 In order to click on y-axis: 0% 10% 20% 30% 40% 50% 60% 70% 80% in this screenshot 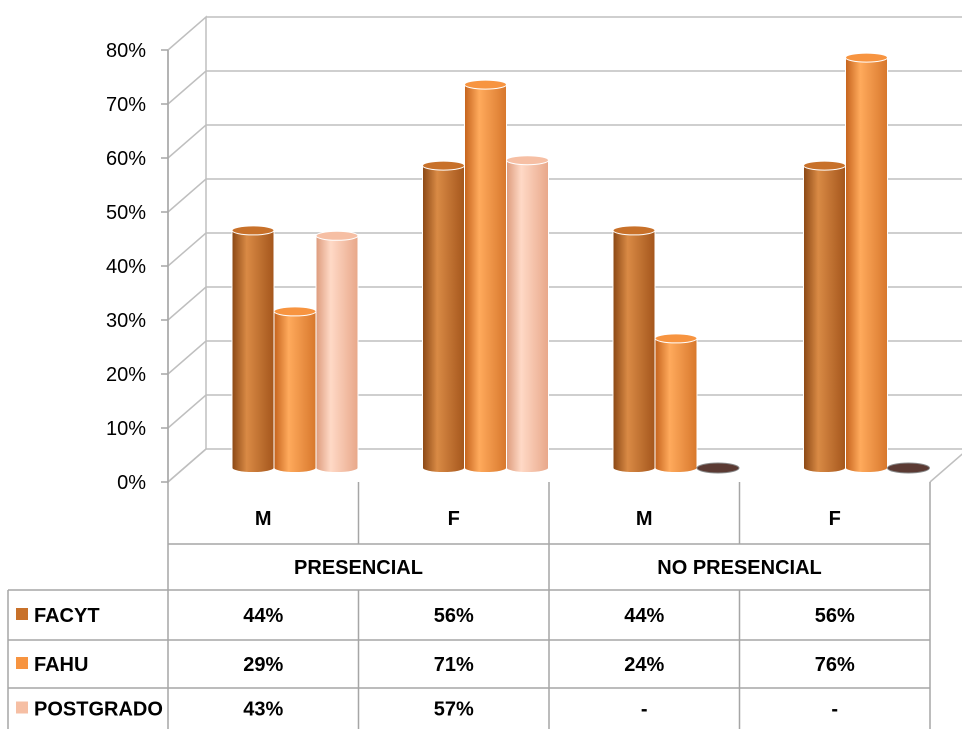, I will do `click(137, 267)`.